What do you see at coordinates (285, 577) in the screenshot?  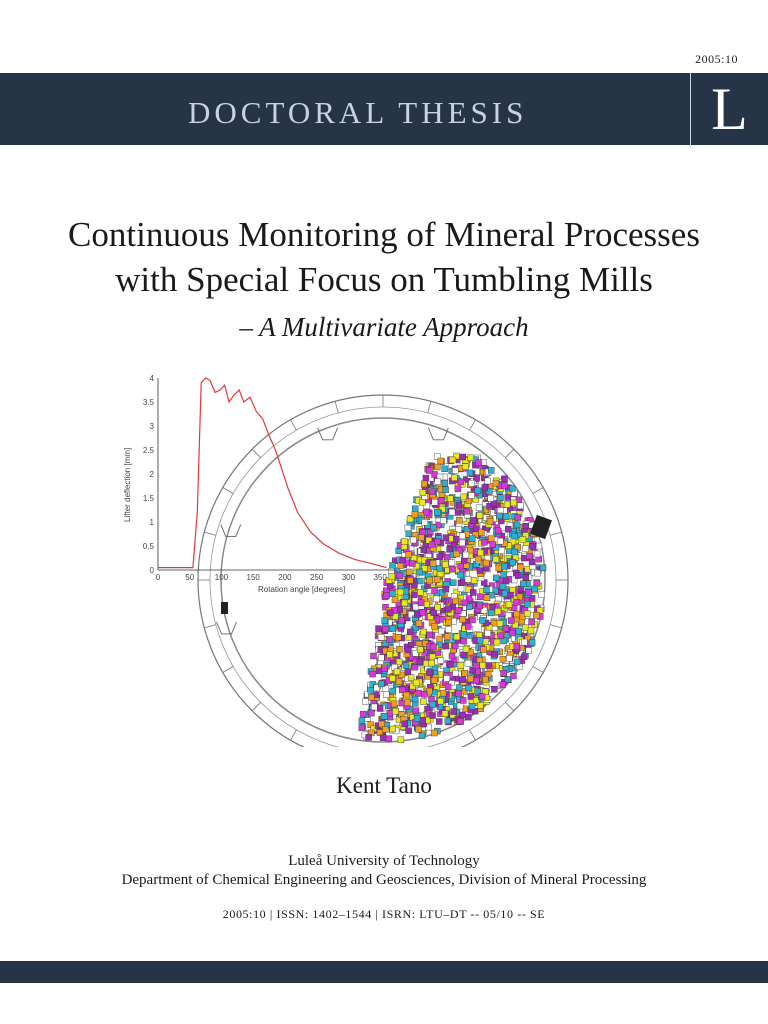 I see `plot-x-tick-label: 200` at bounding box center [285, 577].